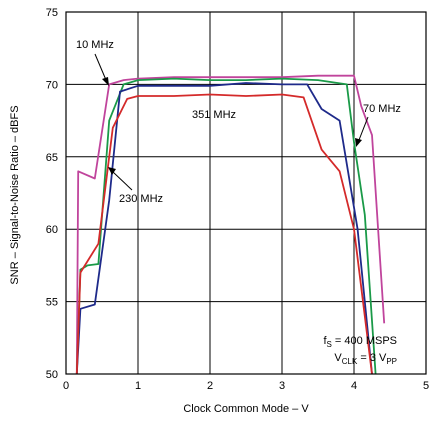 This screenshot has height=421, width=429. Describe the element at coordinates (141, 199) in the screenshot. I see `label-230mhz: 230 MHz` at that location.